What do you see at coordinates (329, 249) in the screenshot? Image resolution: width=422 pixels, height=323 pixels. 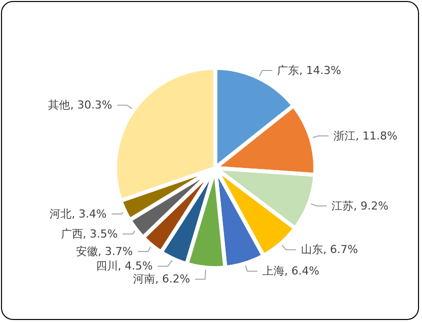 I see `slice-label: 山东, 6.7%` at bounding box center [329, 249].